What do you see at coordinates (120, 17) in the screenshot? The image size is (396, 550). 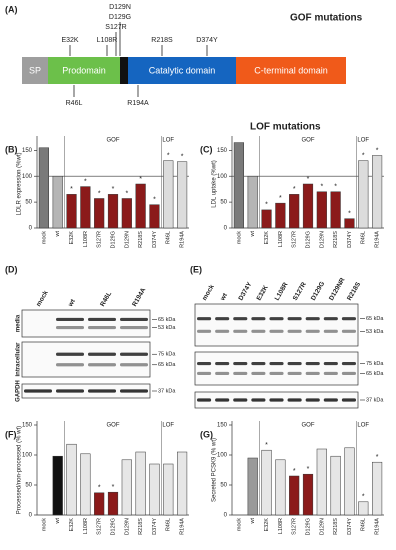 I see `gof-mutation: D129G` at bounding box center [120, 17].